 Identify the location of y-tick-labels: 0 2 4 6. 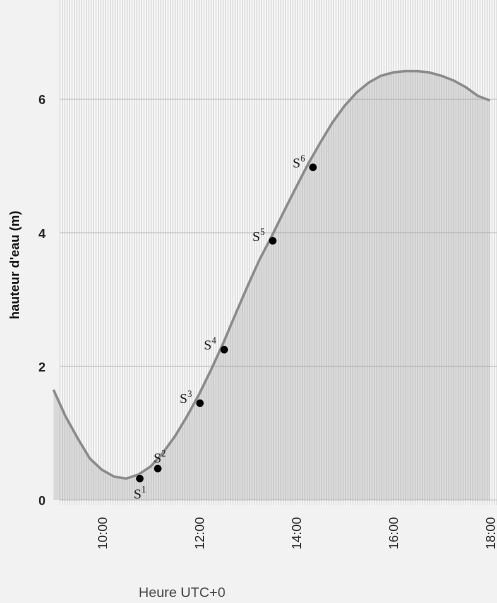
(42, 300).